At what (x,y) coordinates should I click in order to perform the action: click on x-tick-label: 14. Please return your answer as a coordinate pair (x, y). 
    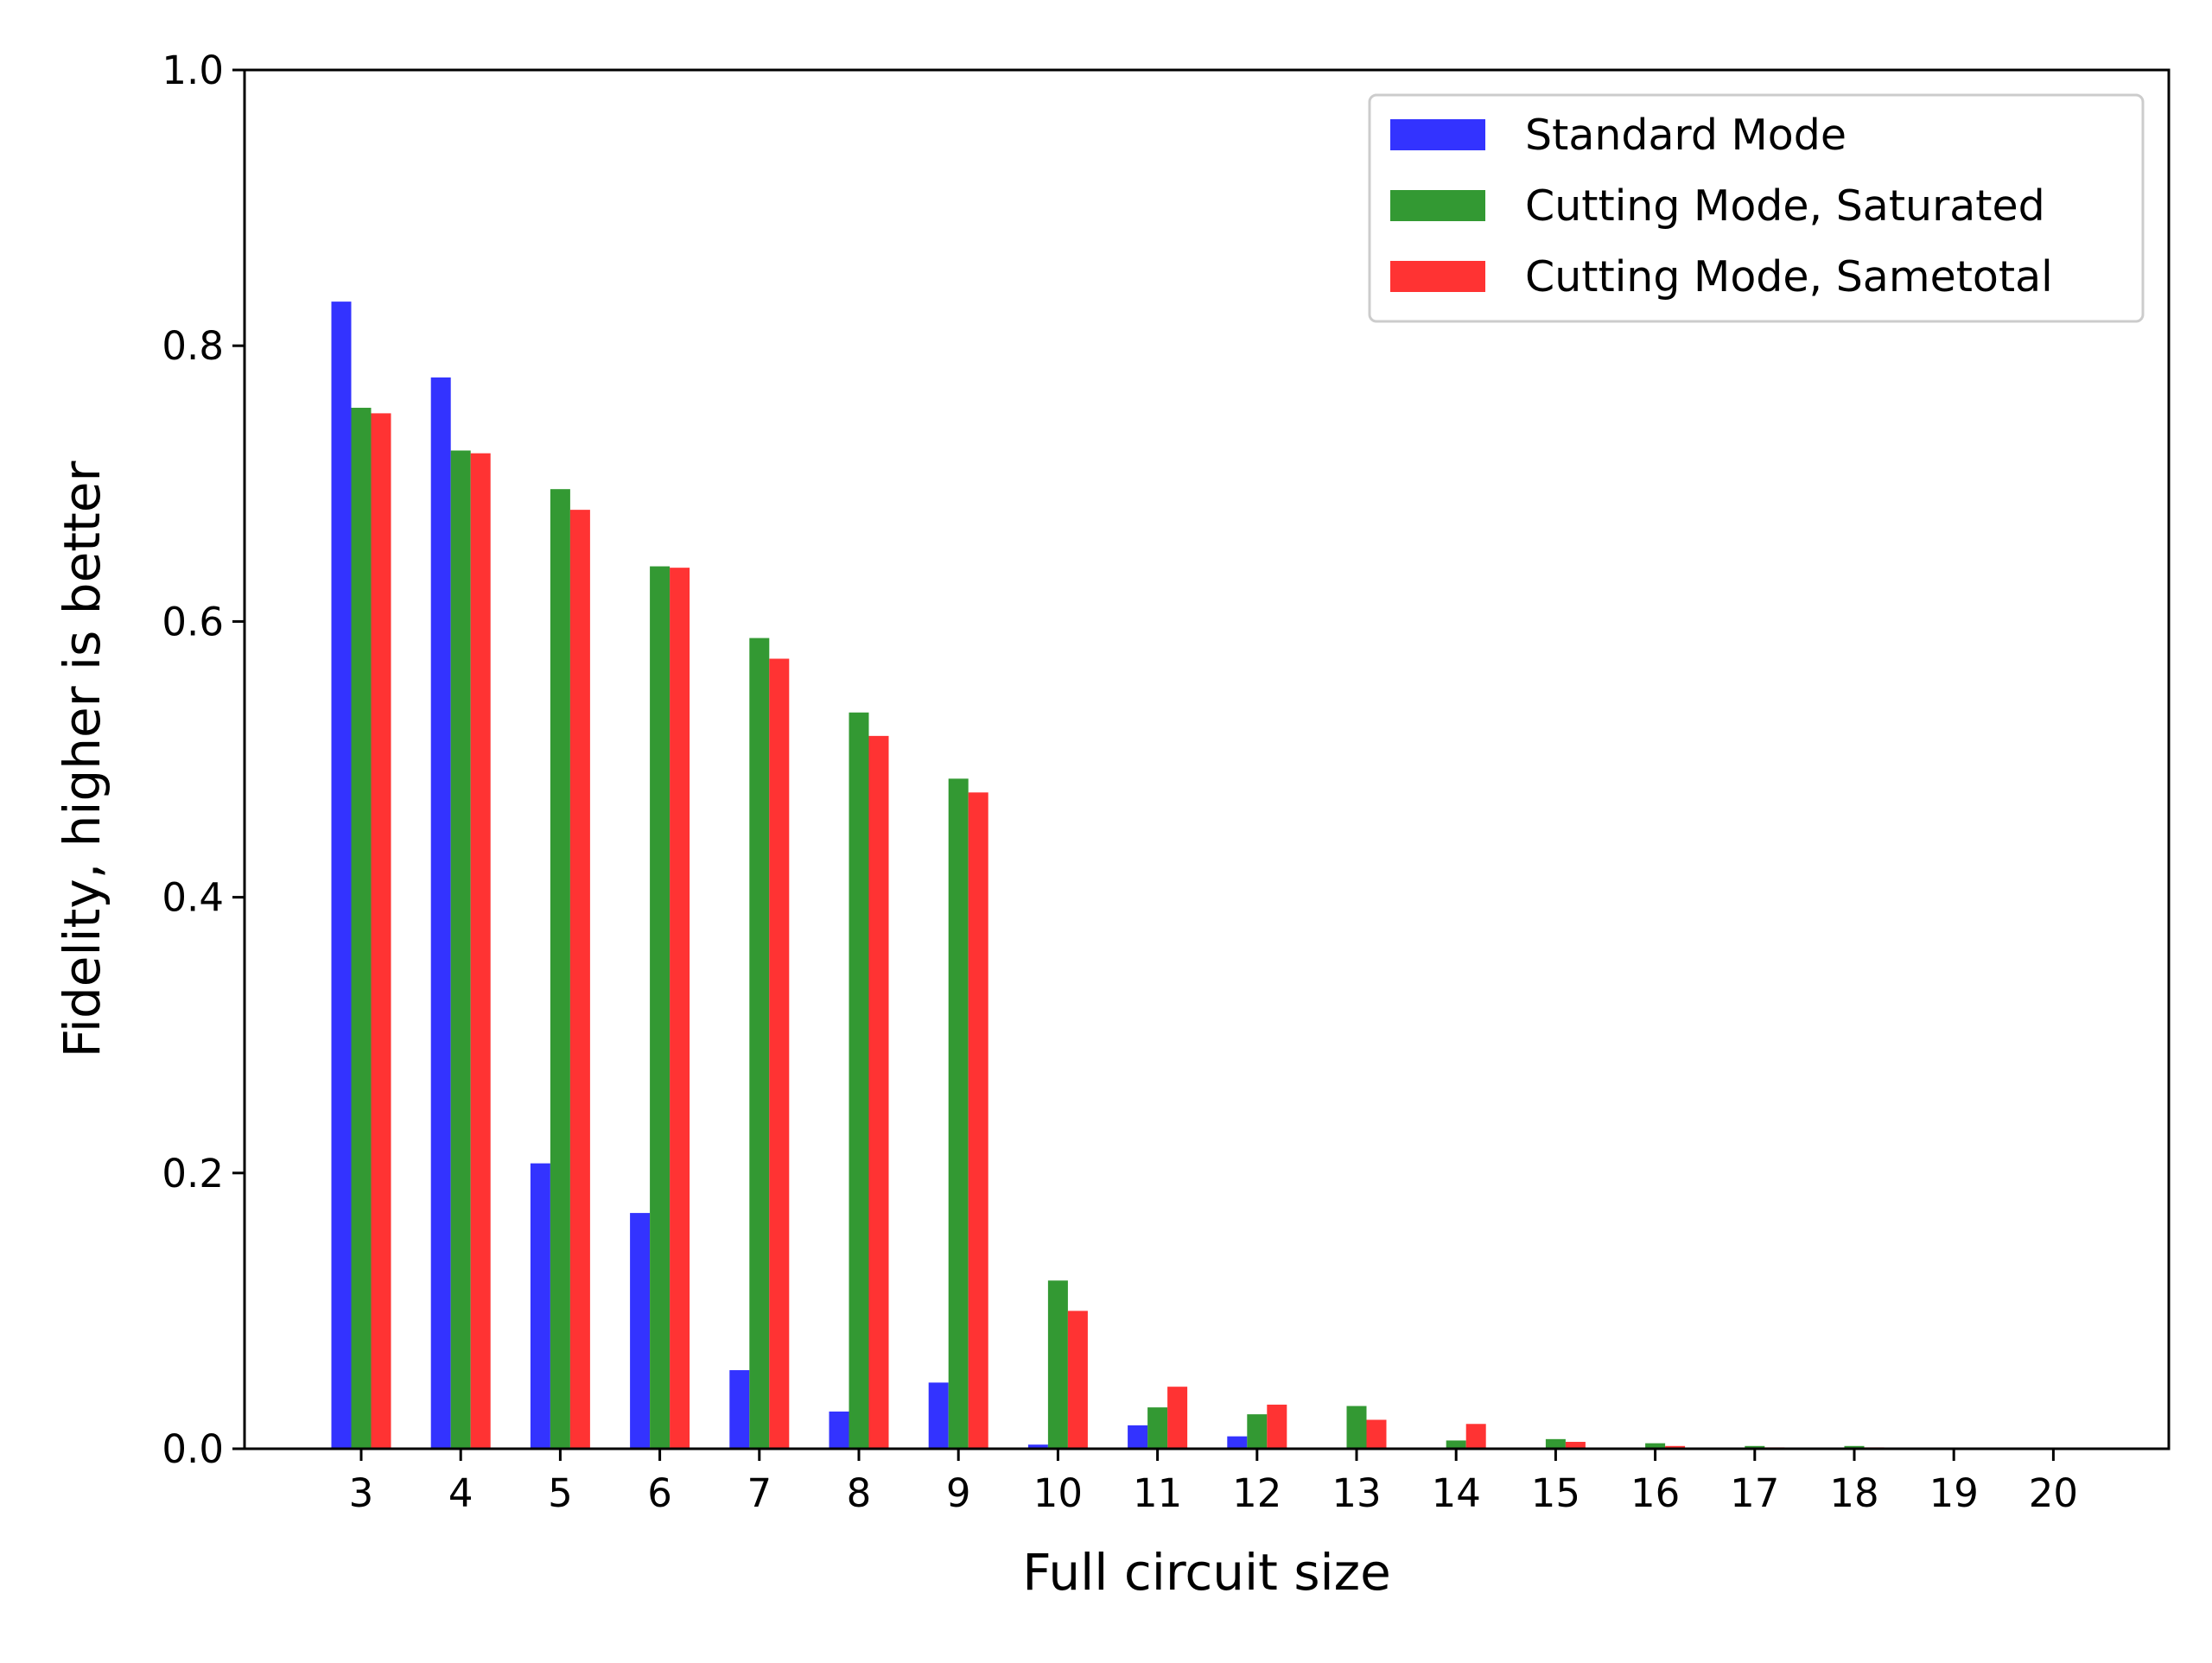
    Looking at the image, I should click on (1456, 1493).